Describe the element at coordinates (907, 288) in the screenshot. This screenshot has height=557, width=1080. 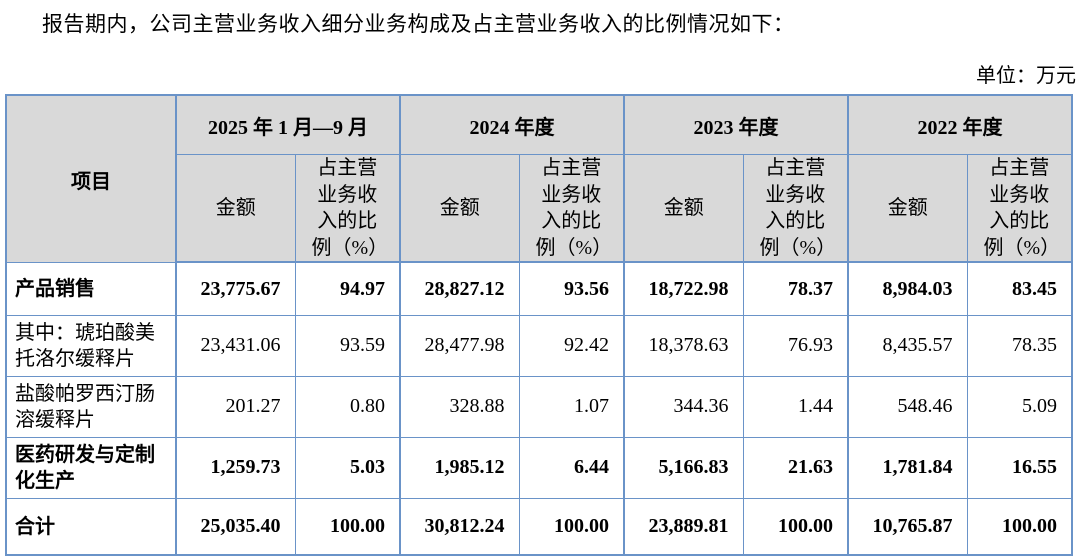
I see `table-cell: 8,984.03` at that location.